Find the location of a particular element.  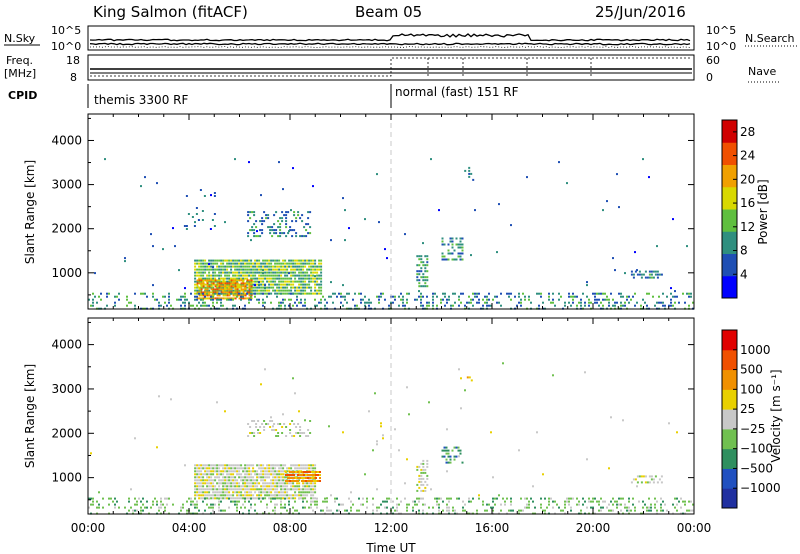

x-tick-label: 08:00 is located at coordinates (290, 528).